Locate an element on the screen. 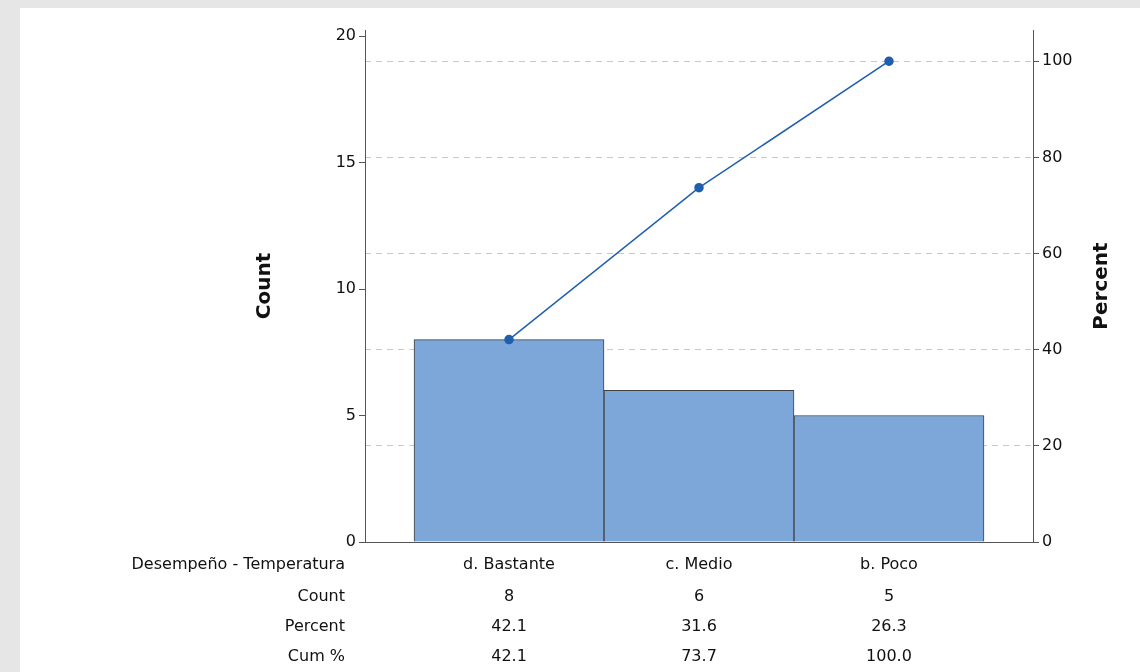  text: 6 is located at coordinates (699, 596).